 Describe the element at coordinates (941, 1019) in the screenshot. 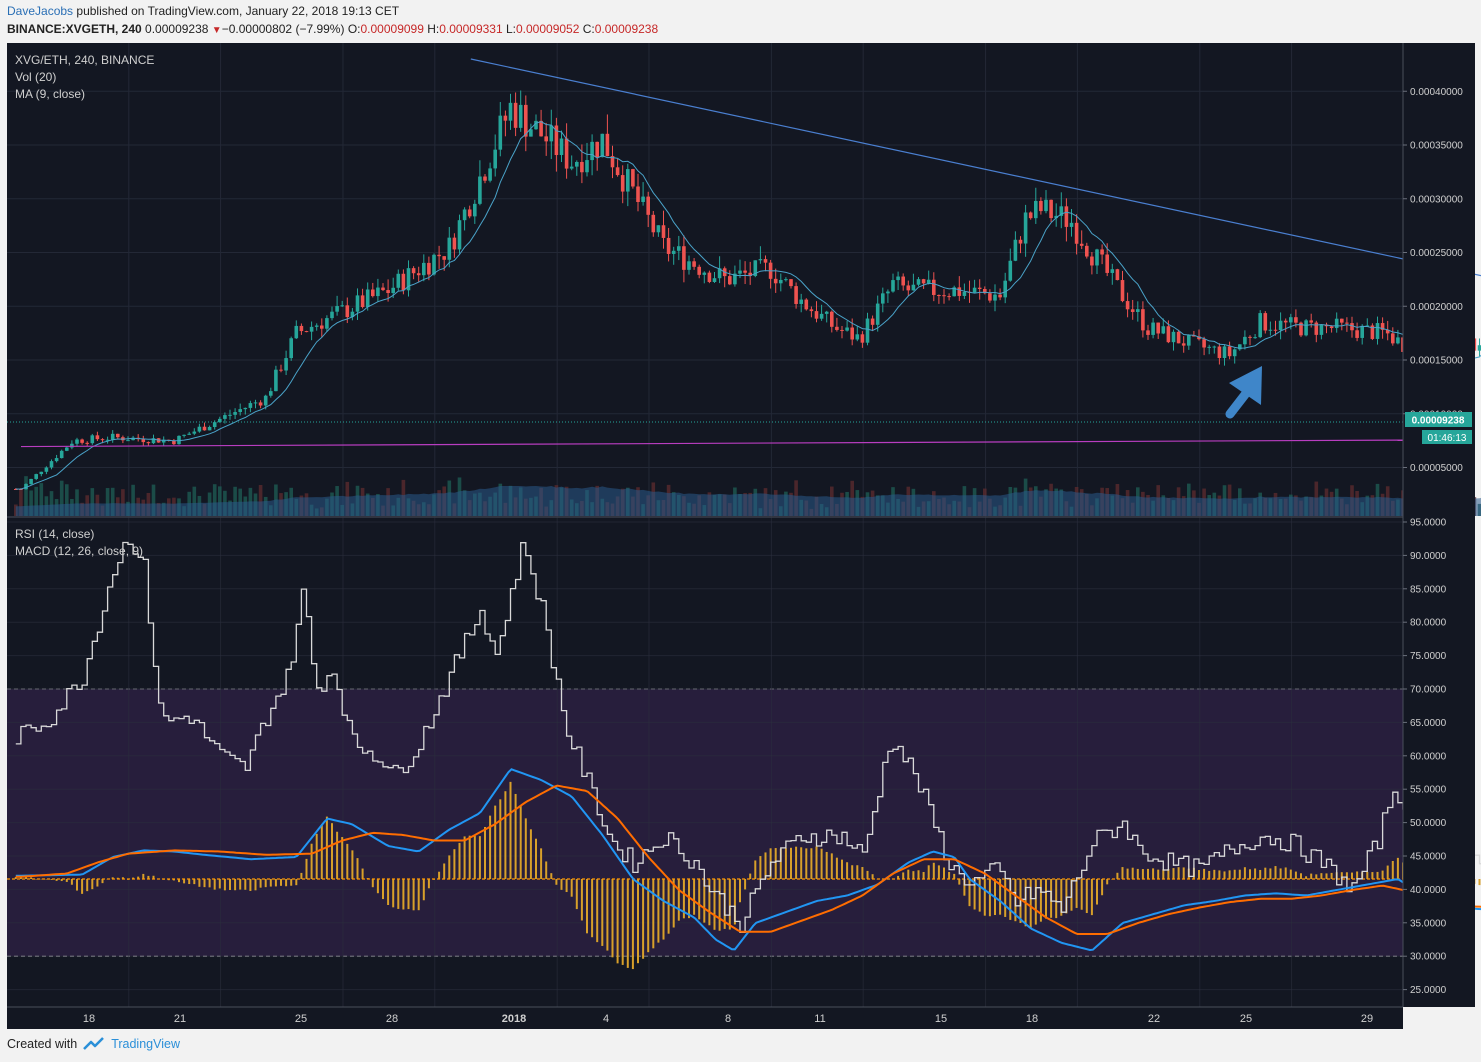

I see `time-tick-label: 15` at that location.